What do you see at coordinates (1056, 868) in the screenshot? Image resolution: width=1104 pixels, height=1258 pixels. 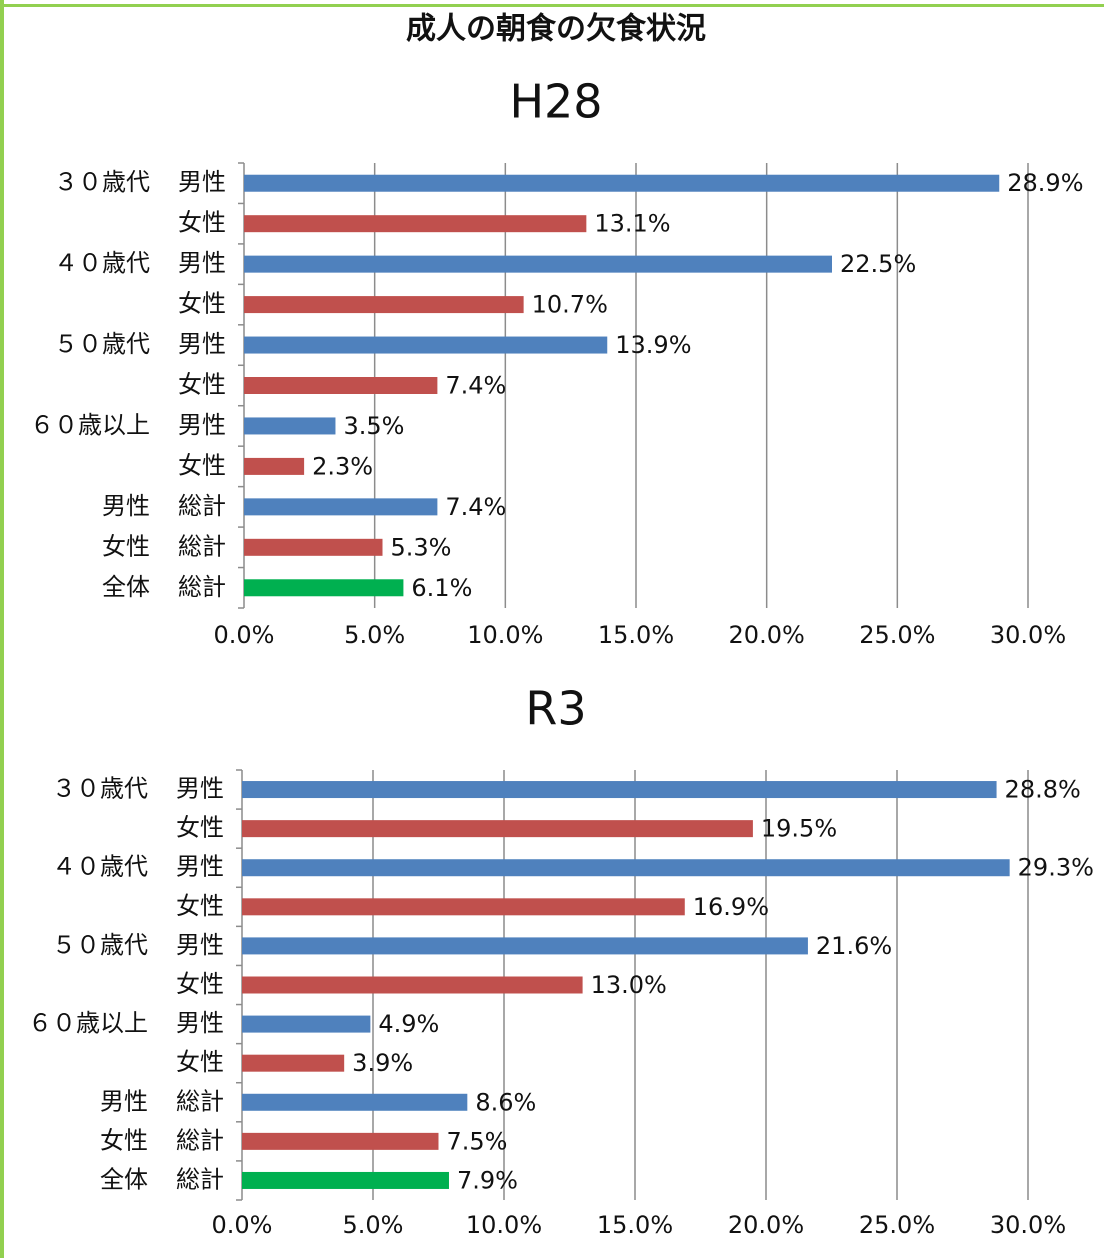 I see `value-label: 29.3%` at bounding box center [1056, 868].